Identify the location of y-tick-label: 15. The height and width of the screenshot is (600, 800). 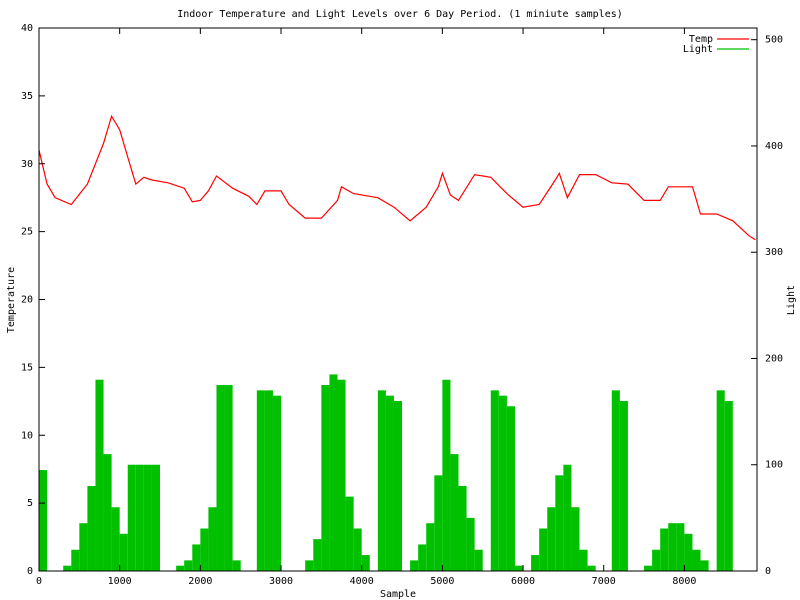
(27, 367).